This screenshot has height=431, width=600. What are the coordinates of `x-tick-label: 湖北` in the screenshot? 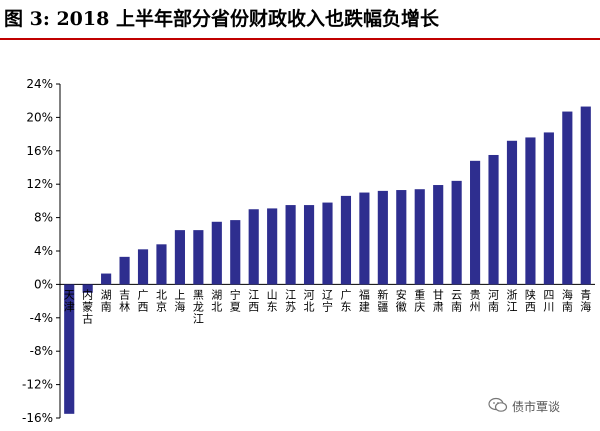 It's located at (216, 300).